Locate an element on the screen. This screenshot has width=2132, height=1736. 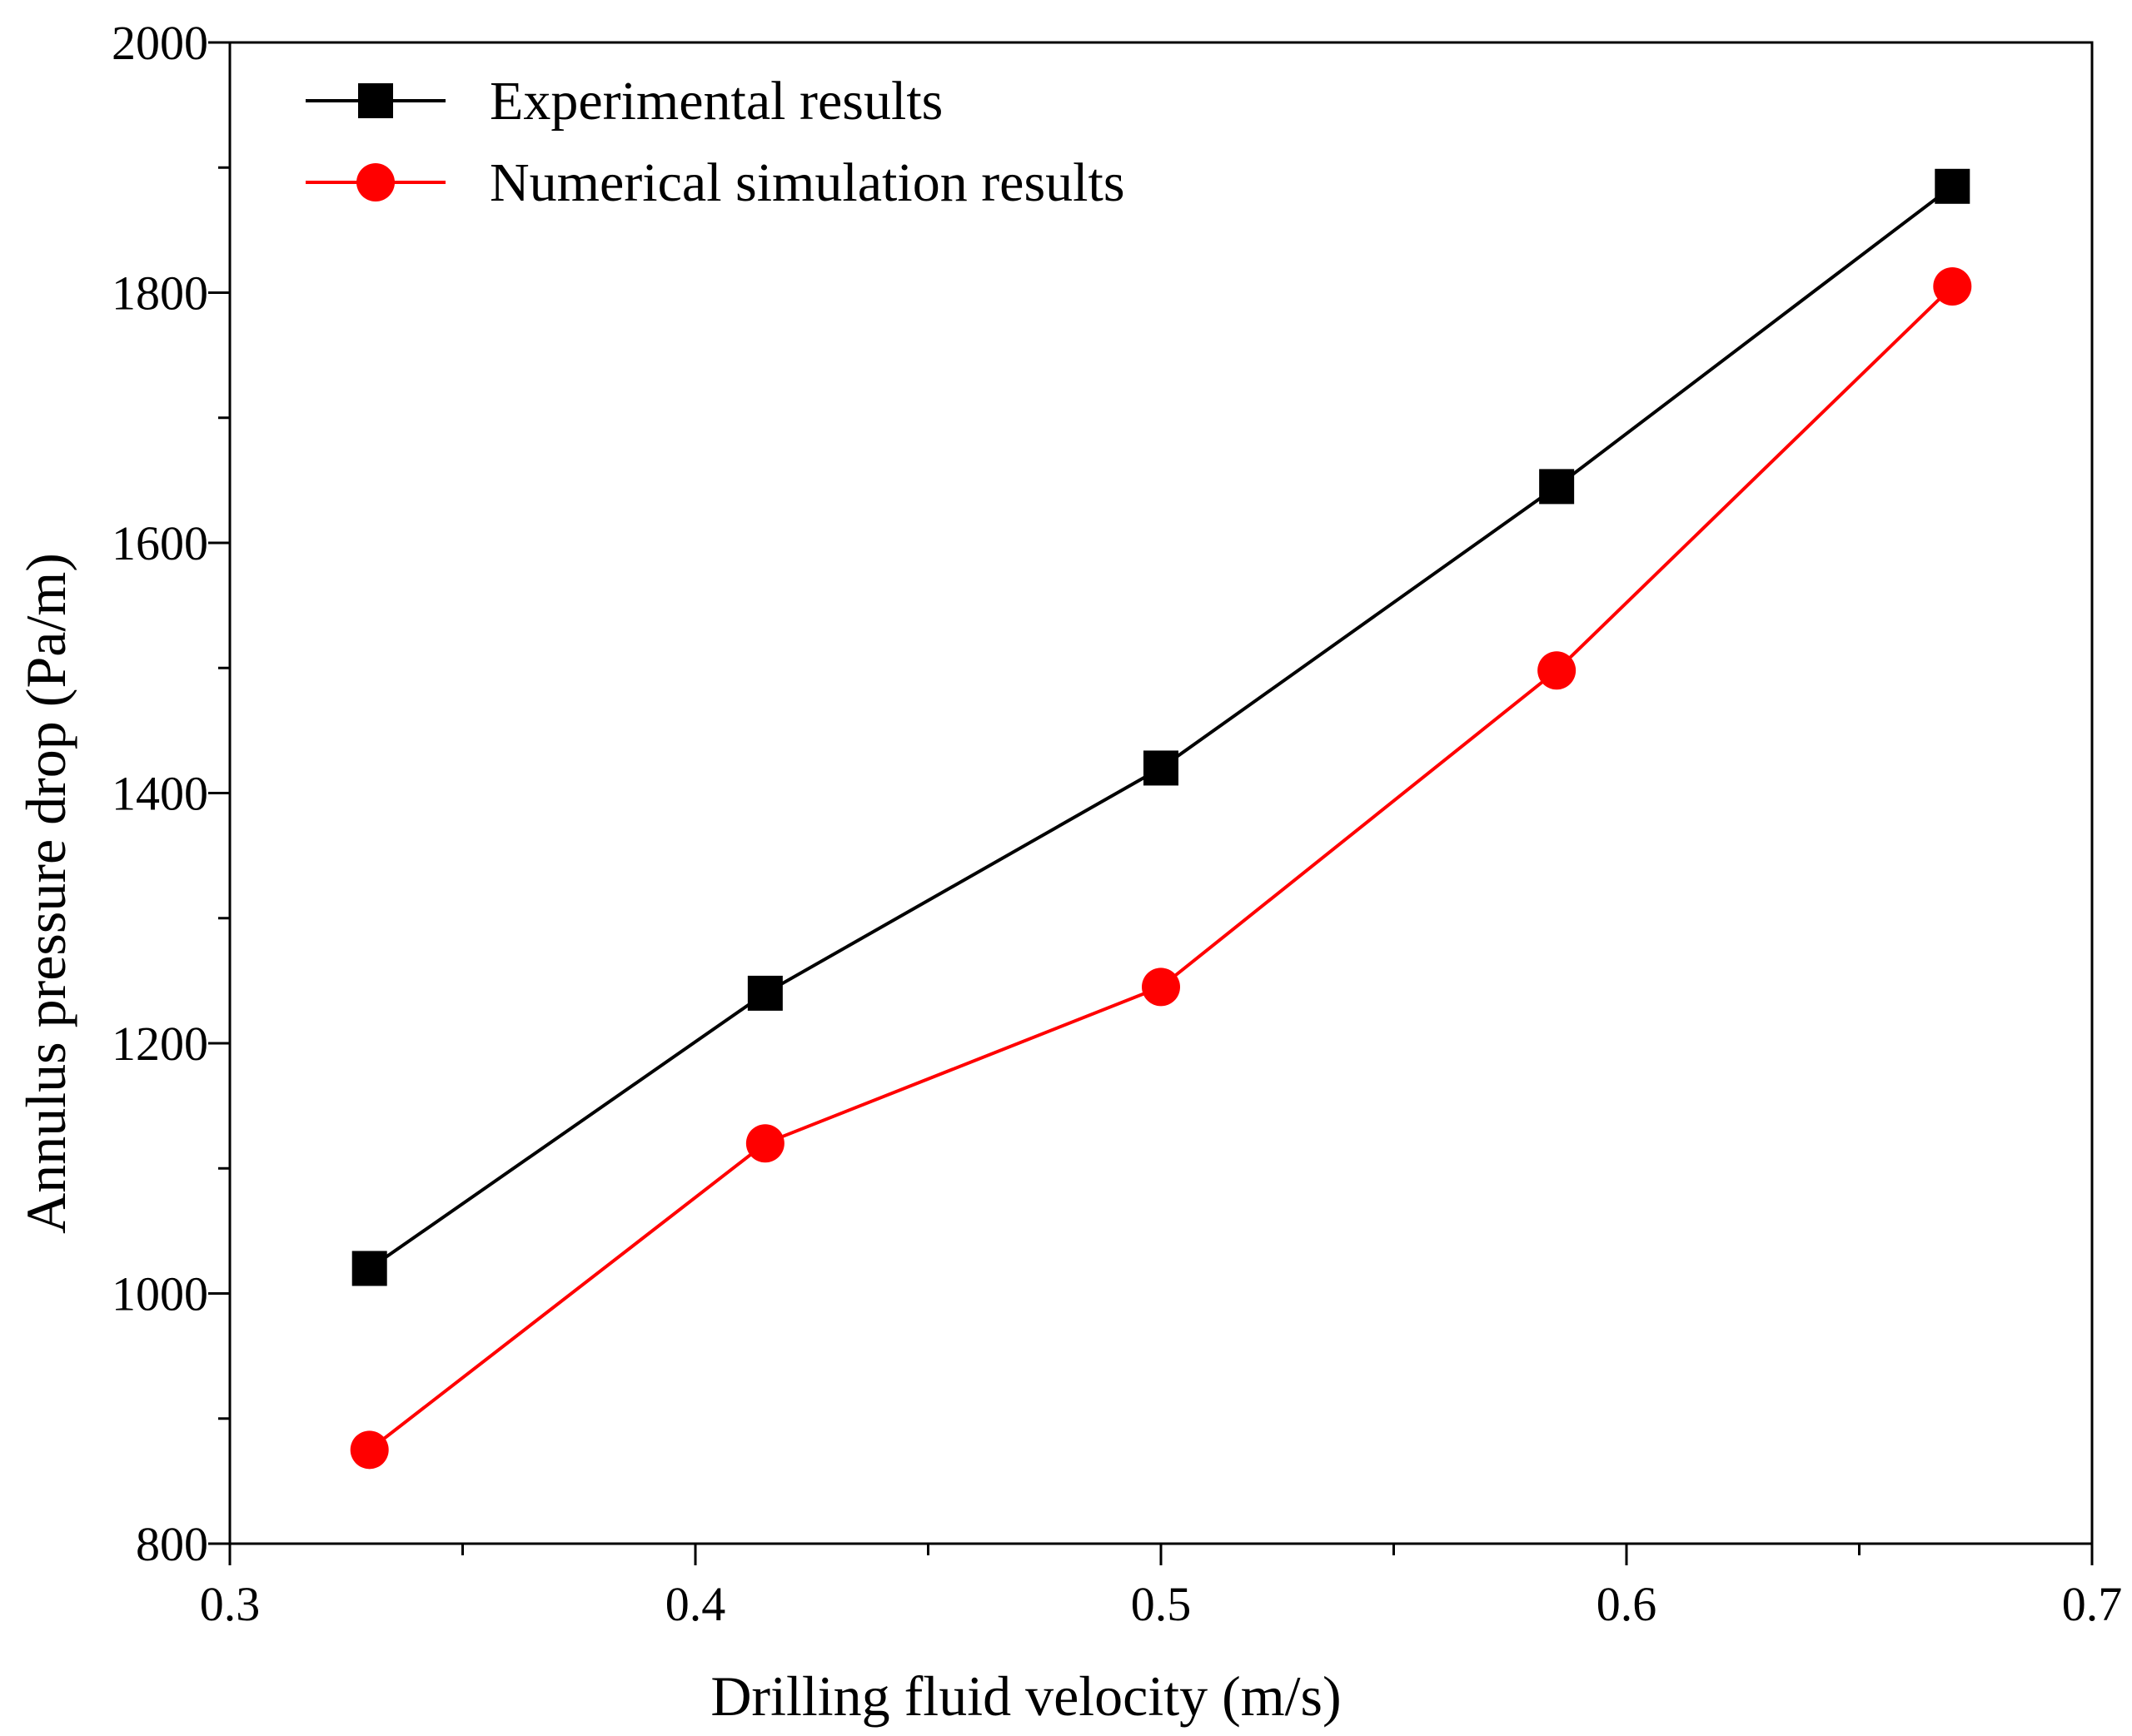
x-tick-label: 0.7 is located at coordinates (2092, 1604).